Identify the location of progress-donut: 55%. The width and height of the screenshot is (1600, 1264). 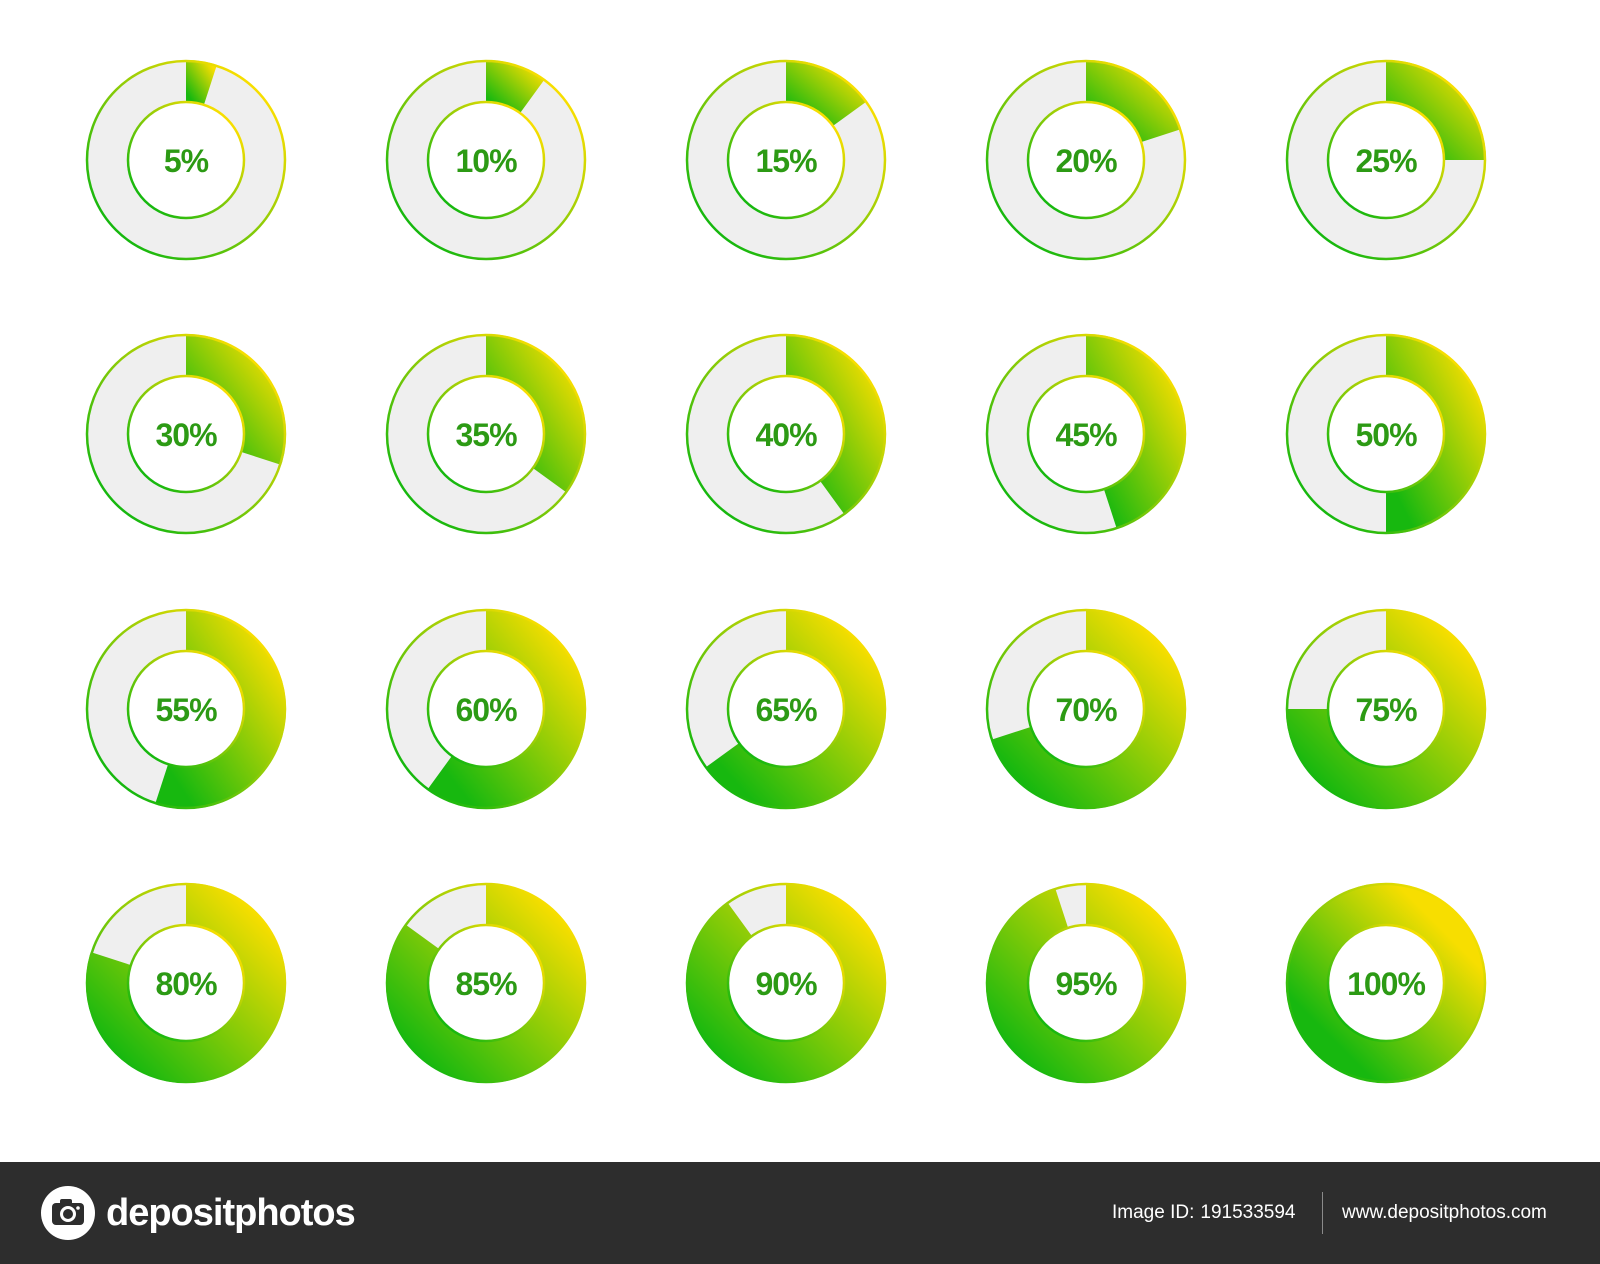
(186, 709).